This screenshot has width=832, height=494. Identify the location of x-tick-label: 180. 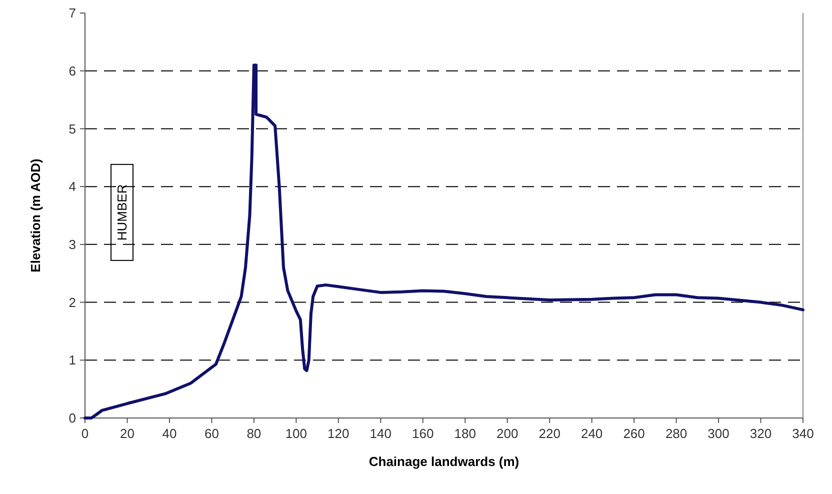
(465, 433).